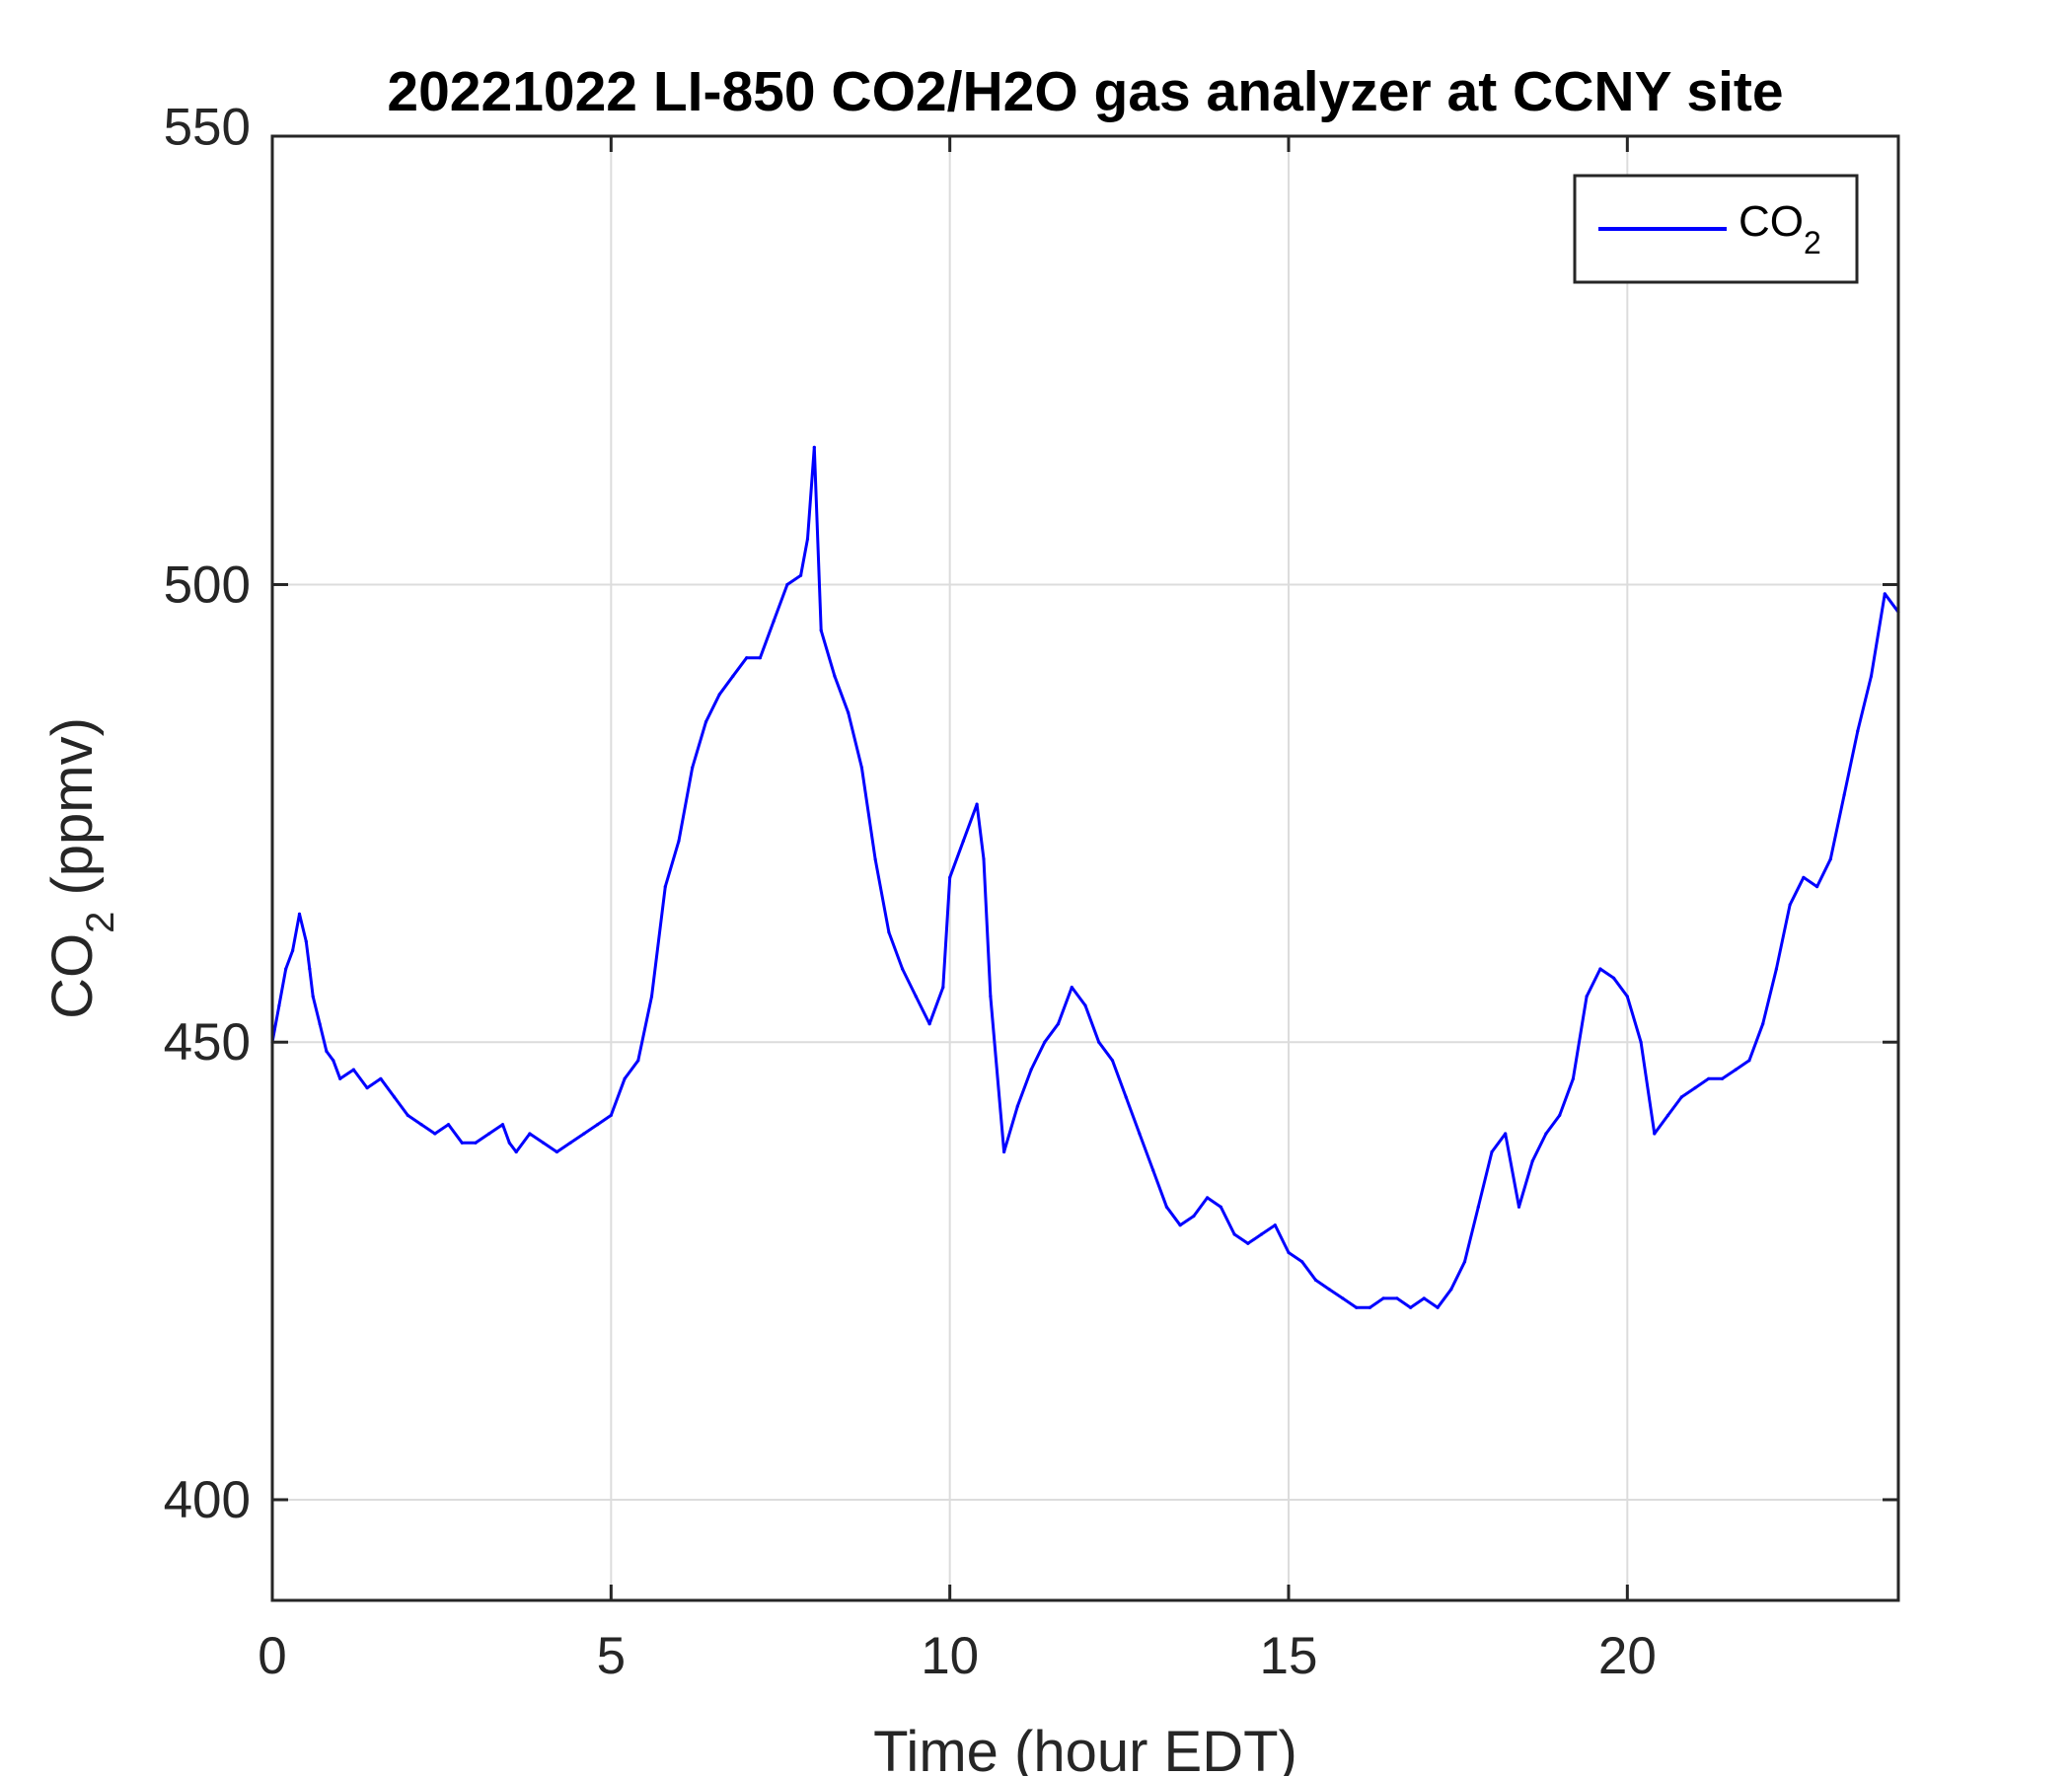  Describe the element at coordinates (208, 1042) in the screenshot. I see `y-tick-label: 450` at that location.